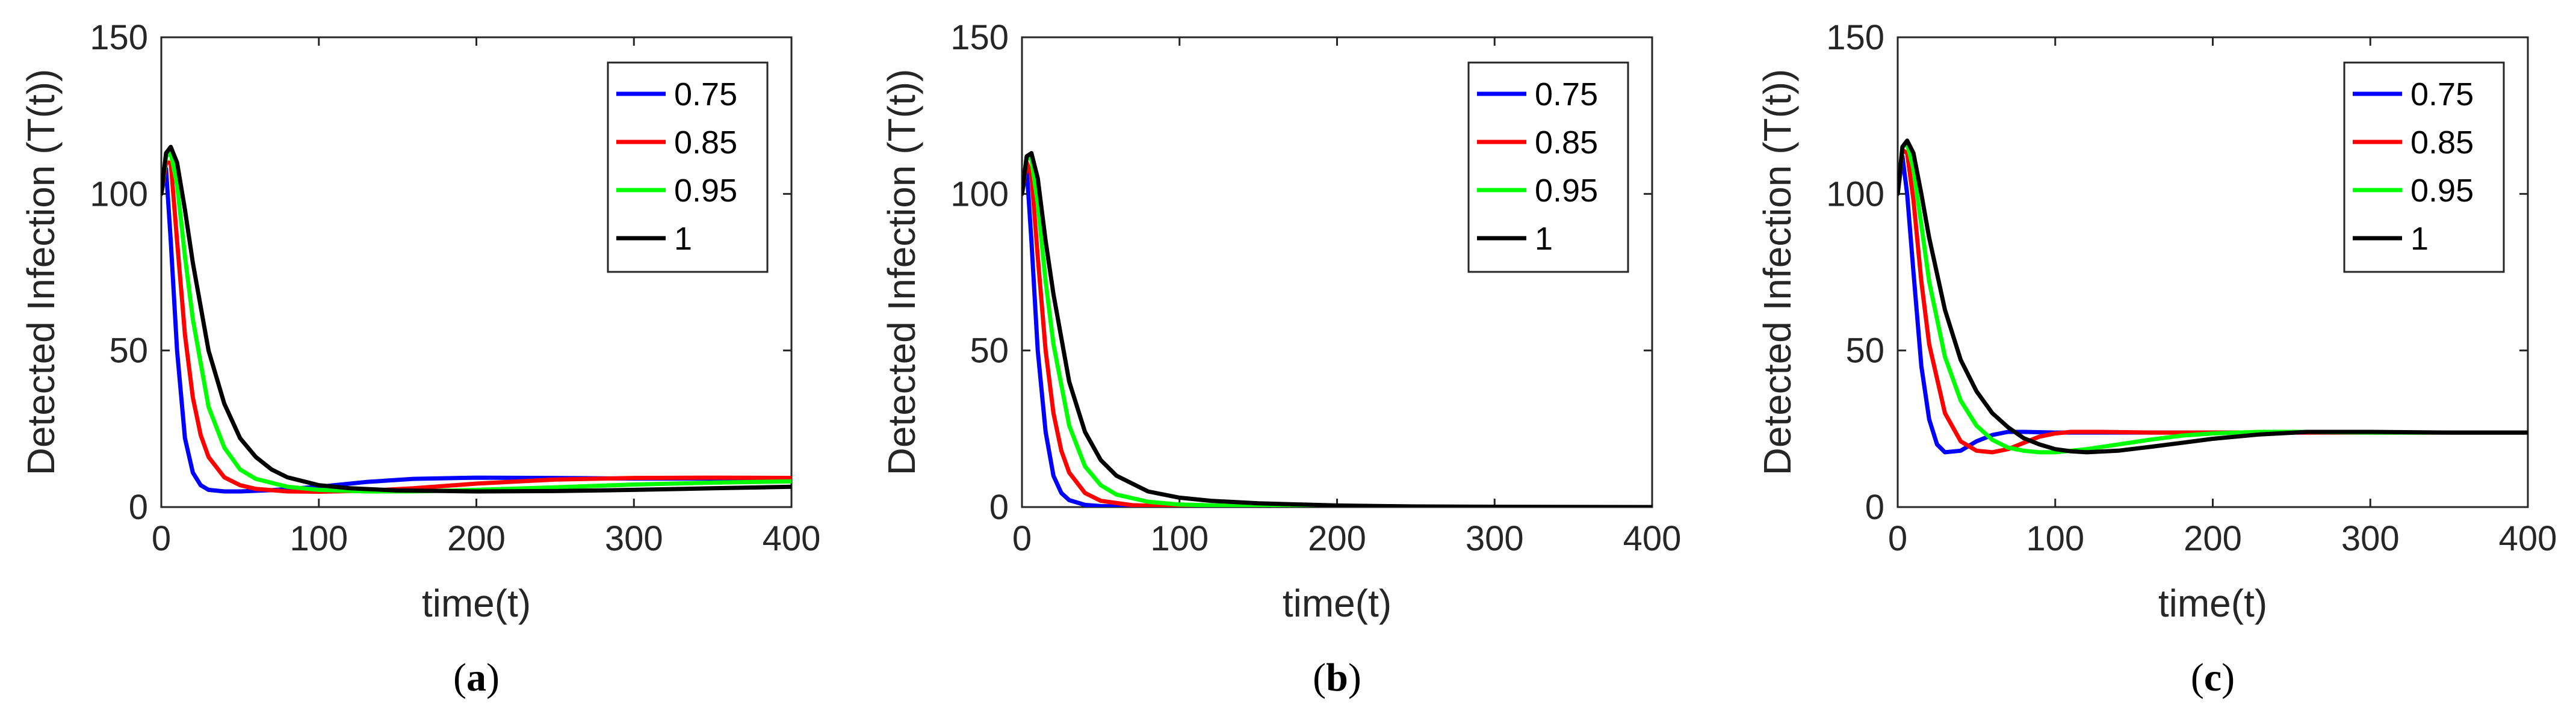 This screenshot has width=2576, height=720. I want to click on panel-caption: (a), so click(476, 678).